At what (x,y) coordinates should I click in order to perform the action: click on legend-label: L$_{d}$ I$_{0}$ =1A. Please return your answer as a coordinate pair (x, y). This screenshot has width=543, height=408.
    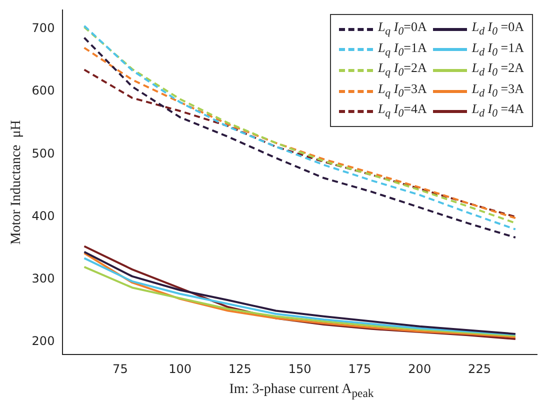
    Looking at the image, I should click on (498, 50).